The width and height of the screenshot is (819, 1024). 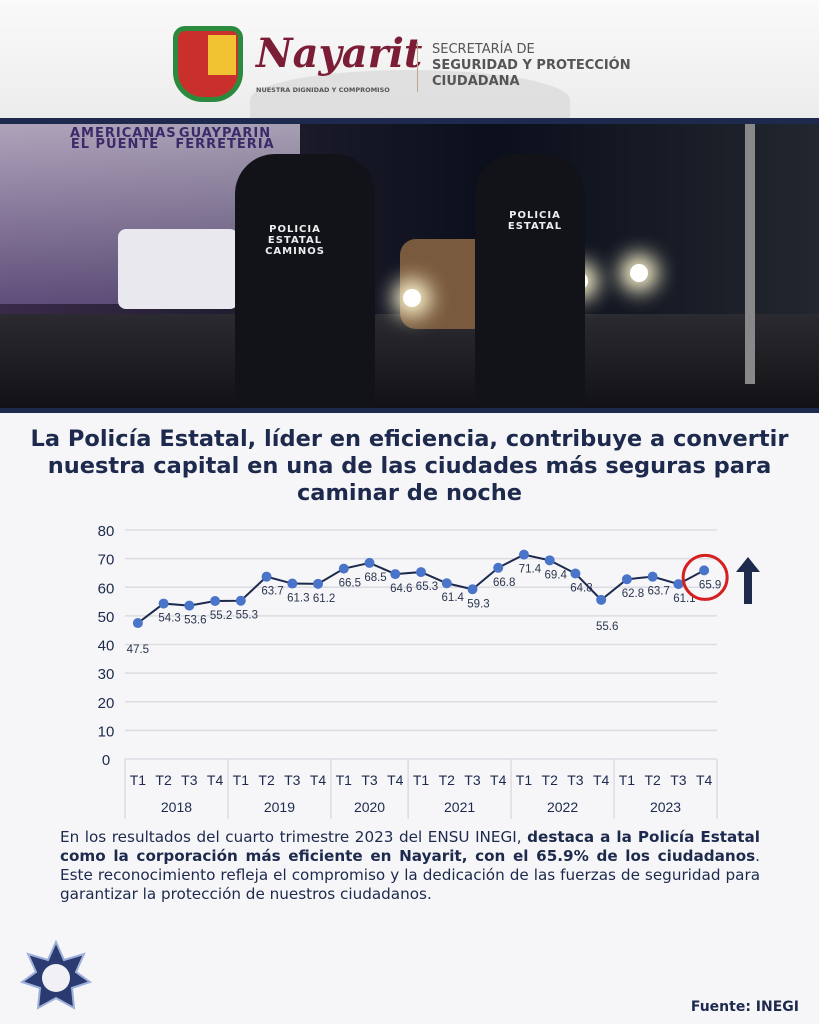 What do you see at coordinates (106, 588) in the screenshot?
I see `y-tick-label: 60` at bounding box center [106, 588].